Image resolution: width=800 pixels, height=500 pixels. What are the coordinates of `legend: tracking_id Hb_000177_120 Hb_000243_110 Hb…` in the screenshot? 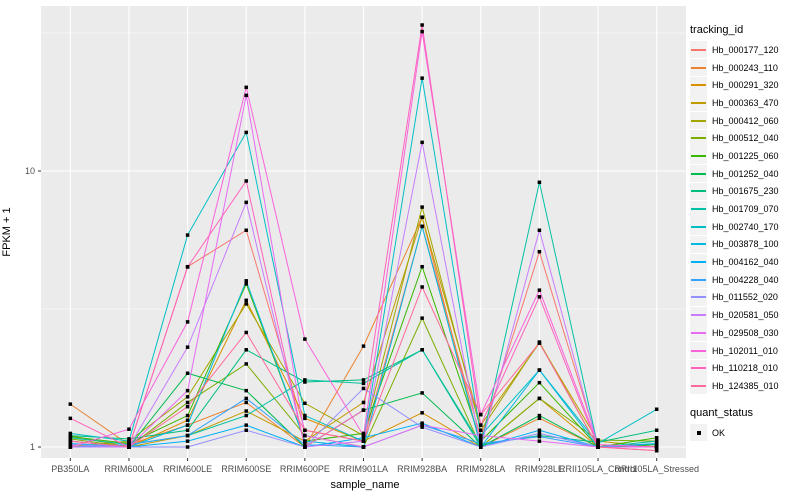 It's located at (734, 233).